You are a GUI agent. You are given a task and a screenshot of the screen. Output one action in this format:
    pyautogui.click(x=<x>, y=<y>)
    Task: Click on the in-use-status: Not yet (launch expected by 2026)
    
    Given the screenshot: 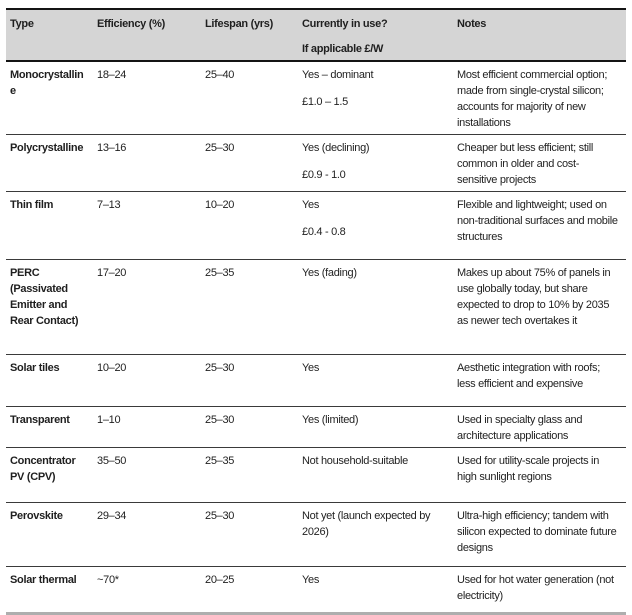 What is the action you would take?
    pyautogui.click(x=366, y=524)
    